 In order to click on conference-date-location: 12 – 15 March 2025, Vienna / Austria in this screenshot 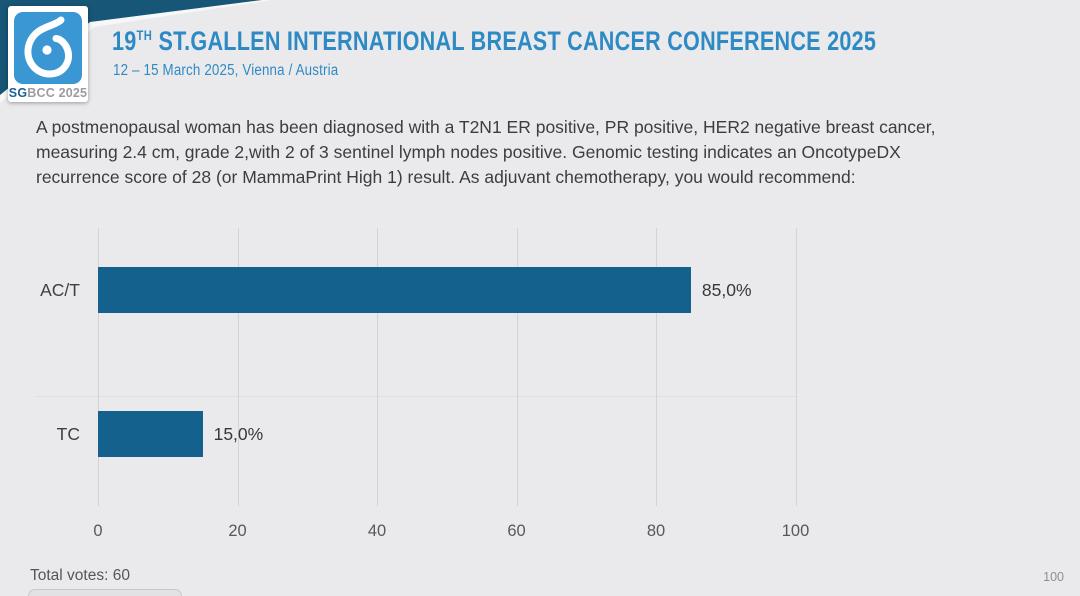, I will do `click(226, 70)`.